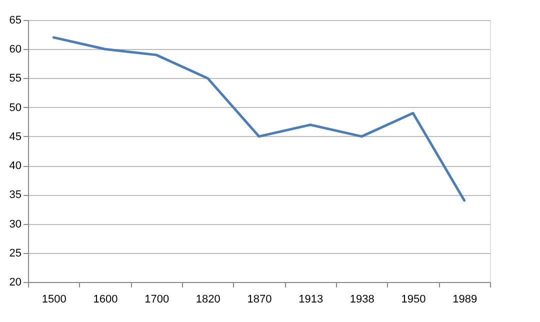 This screenshot has width=540, height=322. Describe the element at coordinates (15, 253) in the screenshot. I see `y-tick-label: 25` at that location.